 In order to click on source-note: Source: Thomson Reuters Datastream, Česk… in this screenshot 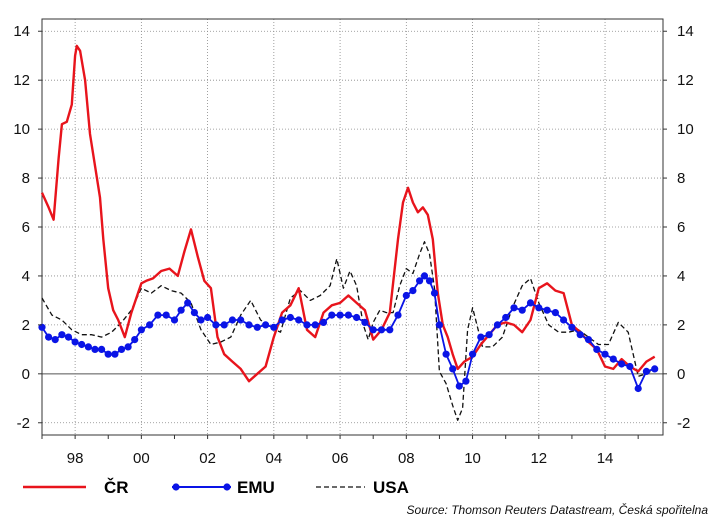, I will do `click(557, 510)`.